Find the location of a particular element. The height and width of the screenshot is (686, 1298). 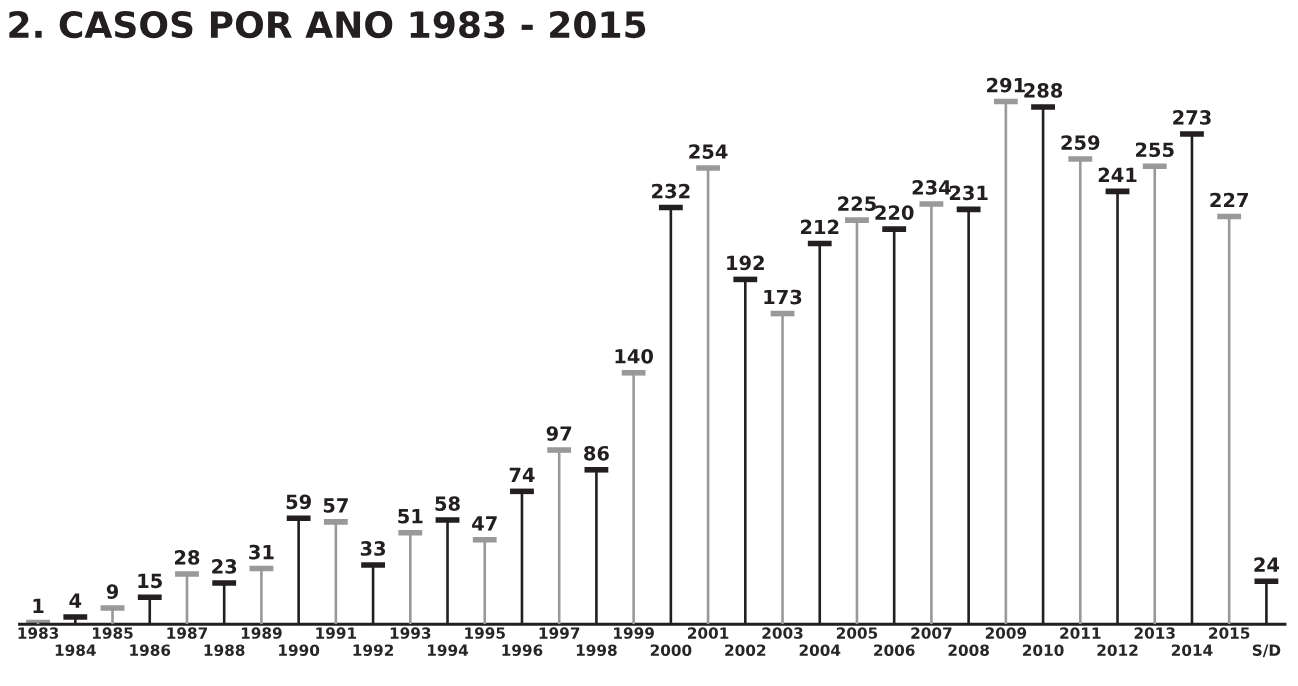

x-tick-label: 1993 is located at coordinates (410, 633).